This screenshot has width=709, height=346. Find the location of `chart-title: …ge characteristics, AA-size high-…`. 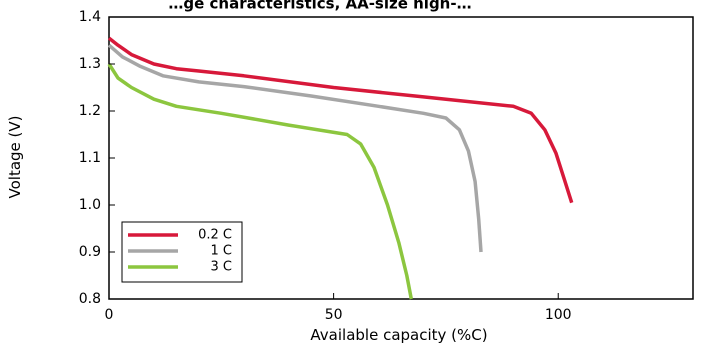

chart-title: …ge characteristics, AA-size high-… is located at coordinates (319, 6).